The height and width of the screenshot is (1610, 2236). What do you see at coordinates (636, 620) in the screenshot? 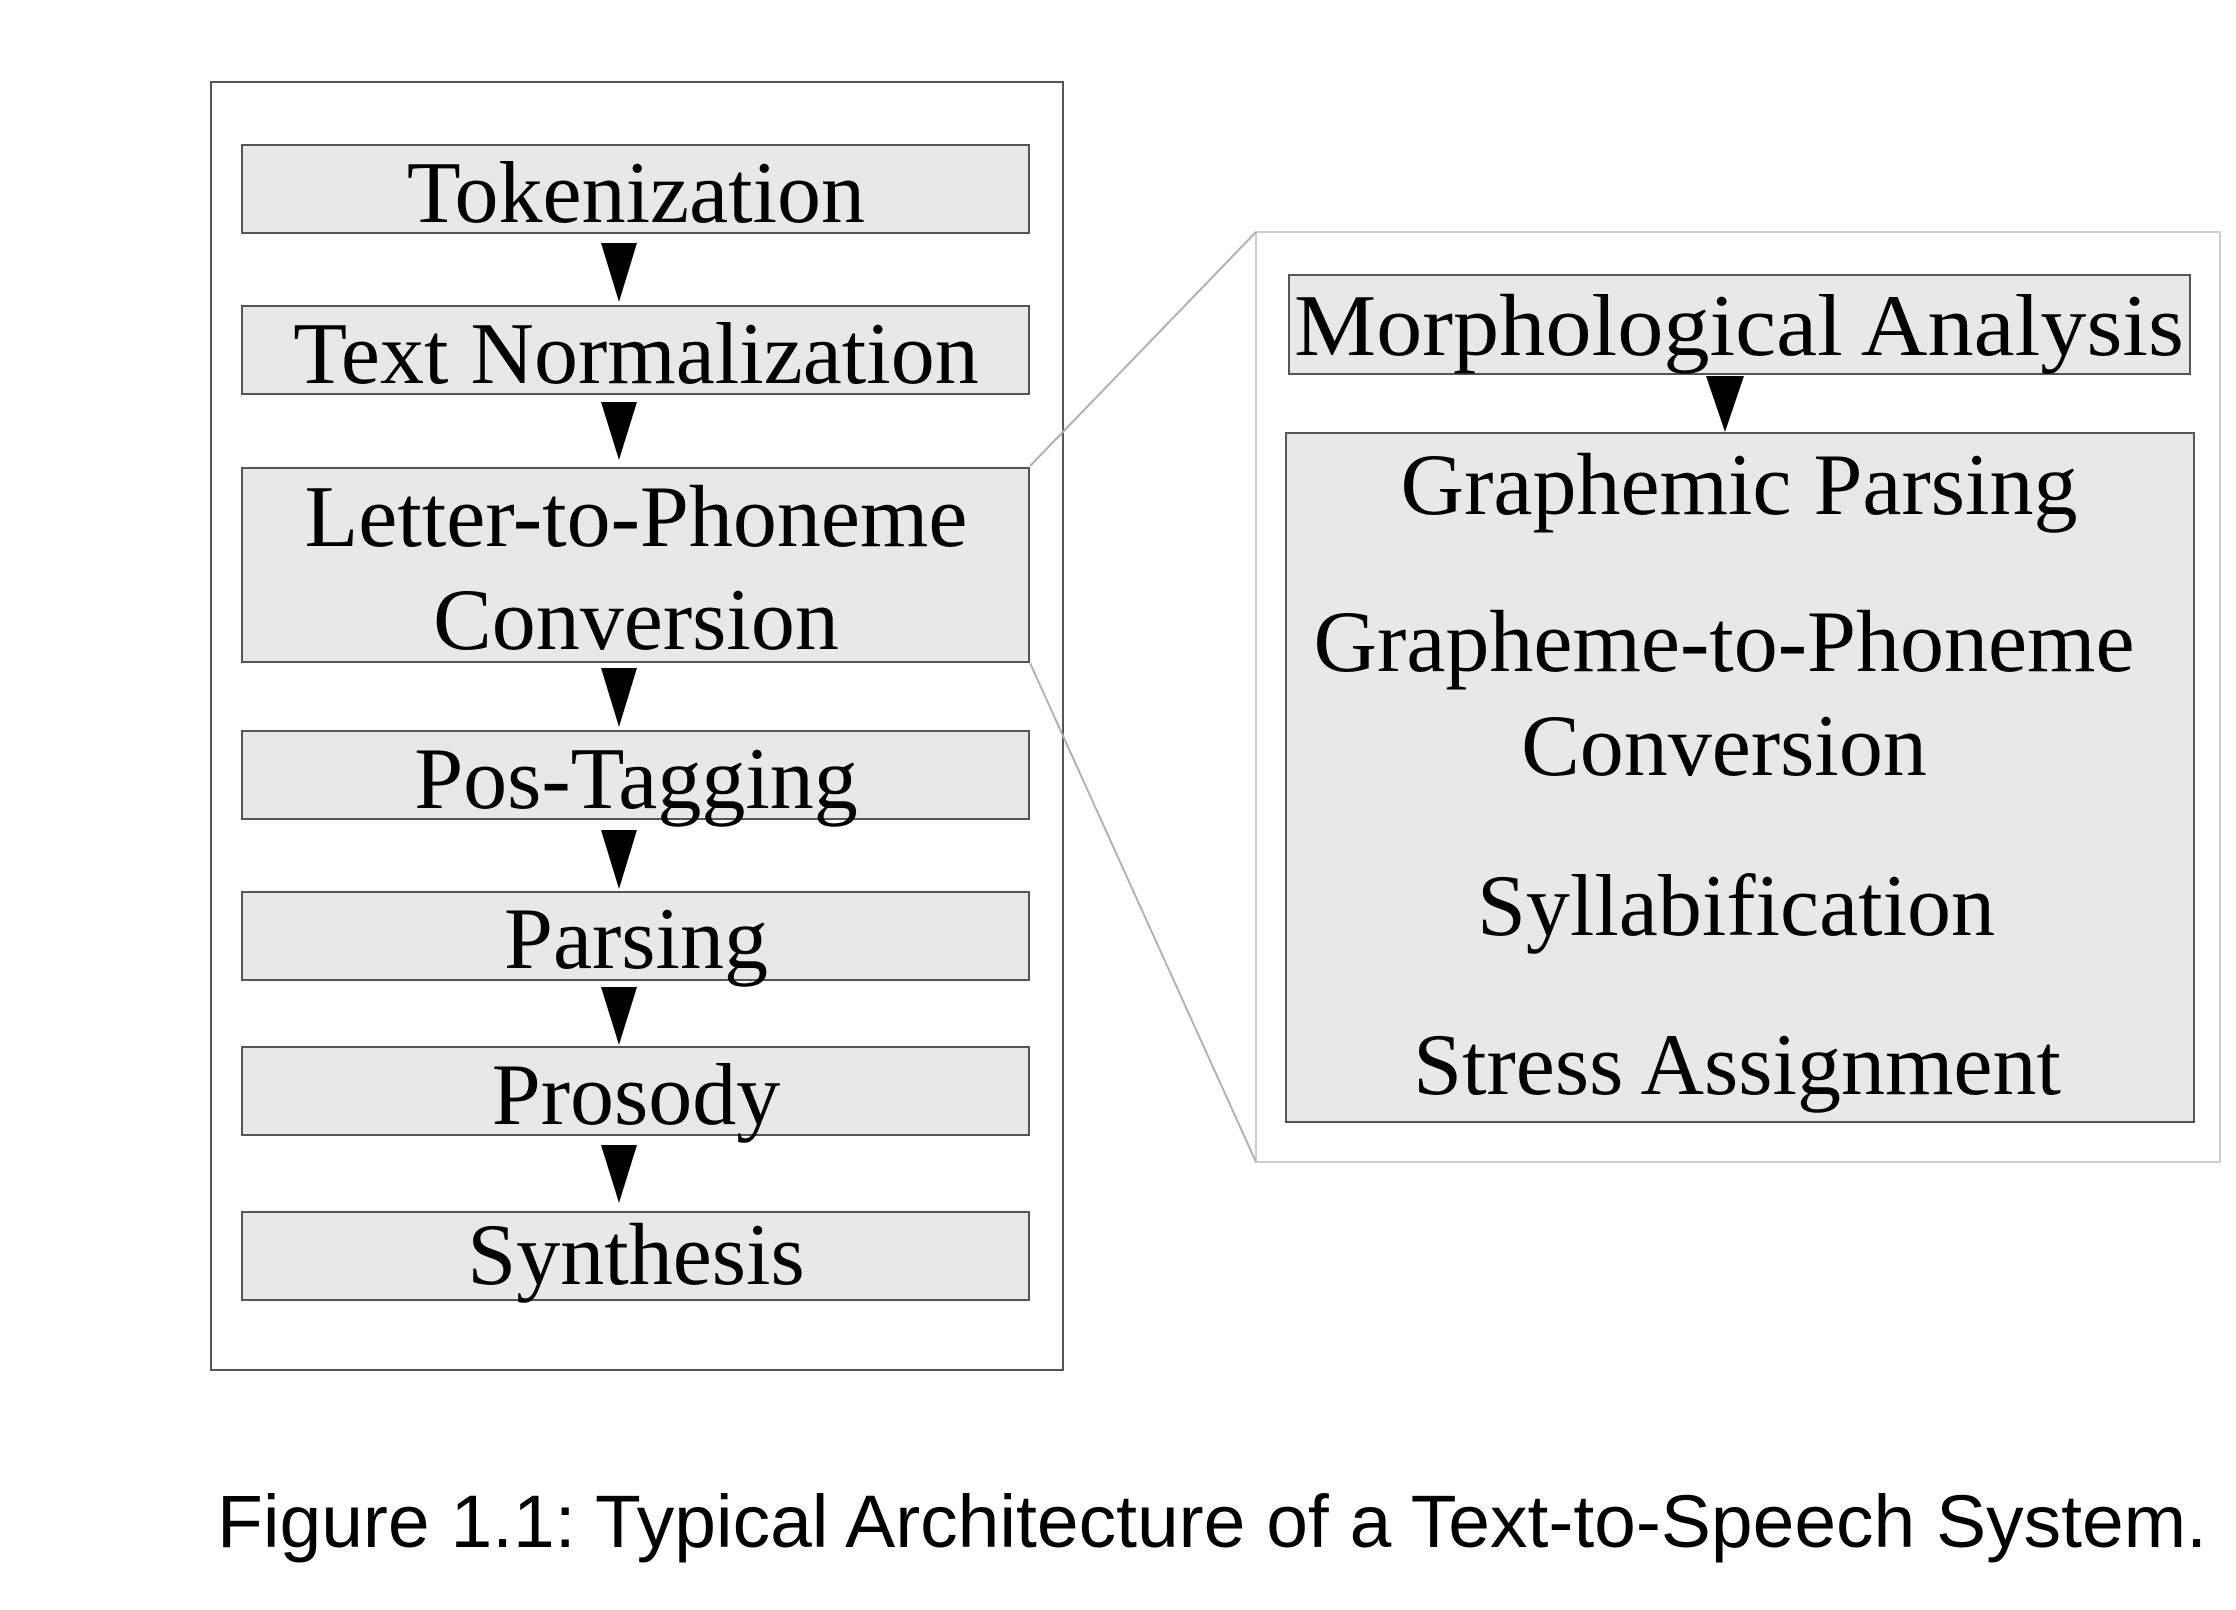
I see `step-label: Conversion` at bounding box center [636, 620].